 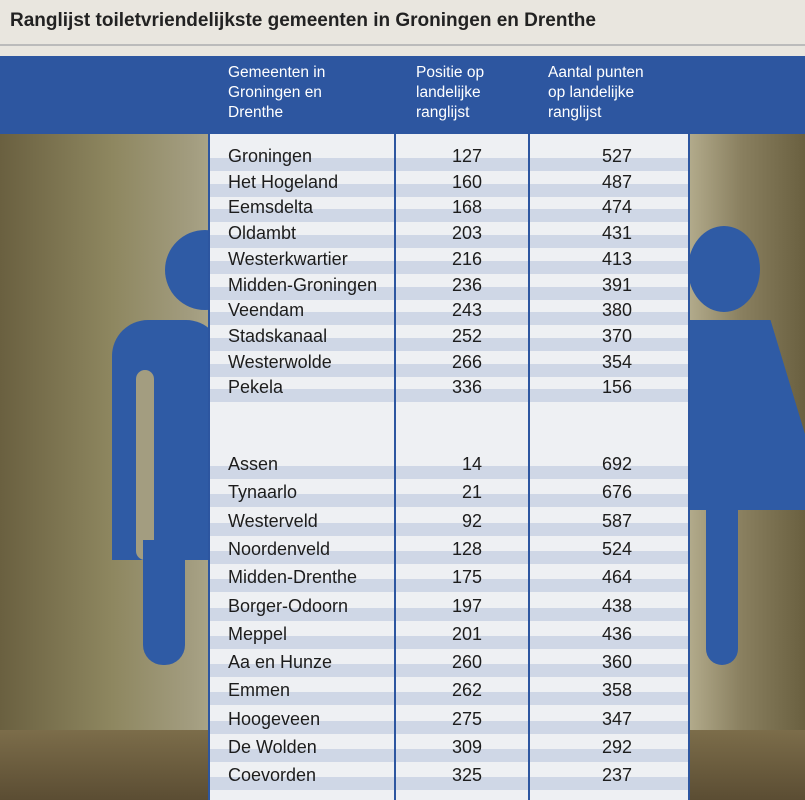 I want to click on table-row: Midden-Drenthe 175 464, so click(x=449, y=580).